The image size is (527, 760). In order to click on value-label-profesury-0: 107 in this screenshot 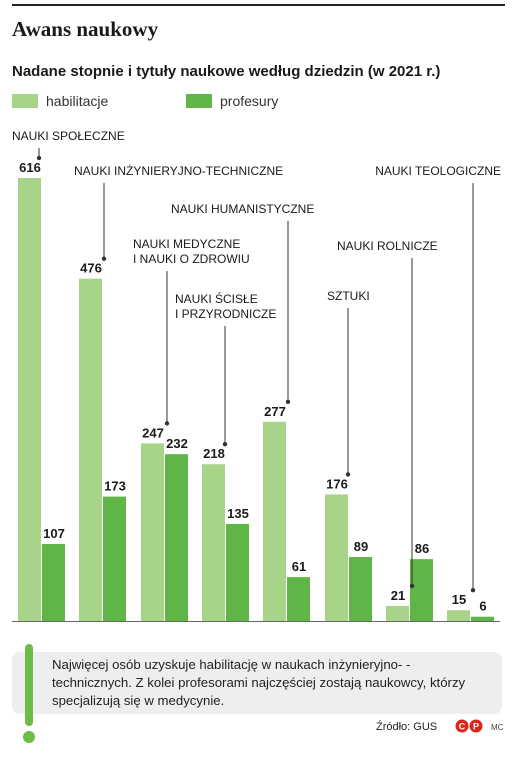, I will do `click(54, 533)`.